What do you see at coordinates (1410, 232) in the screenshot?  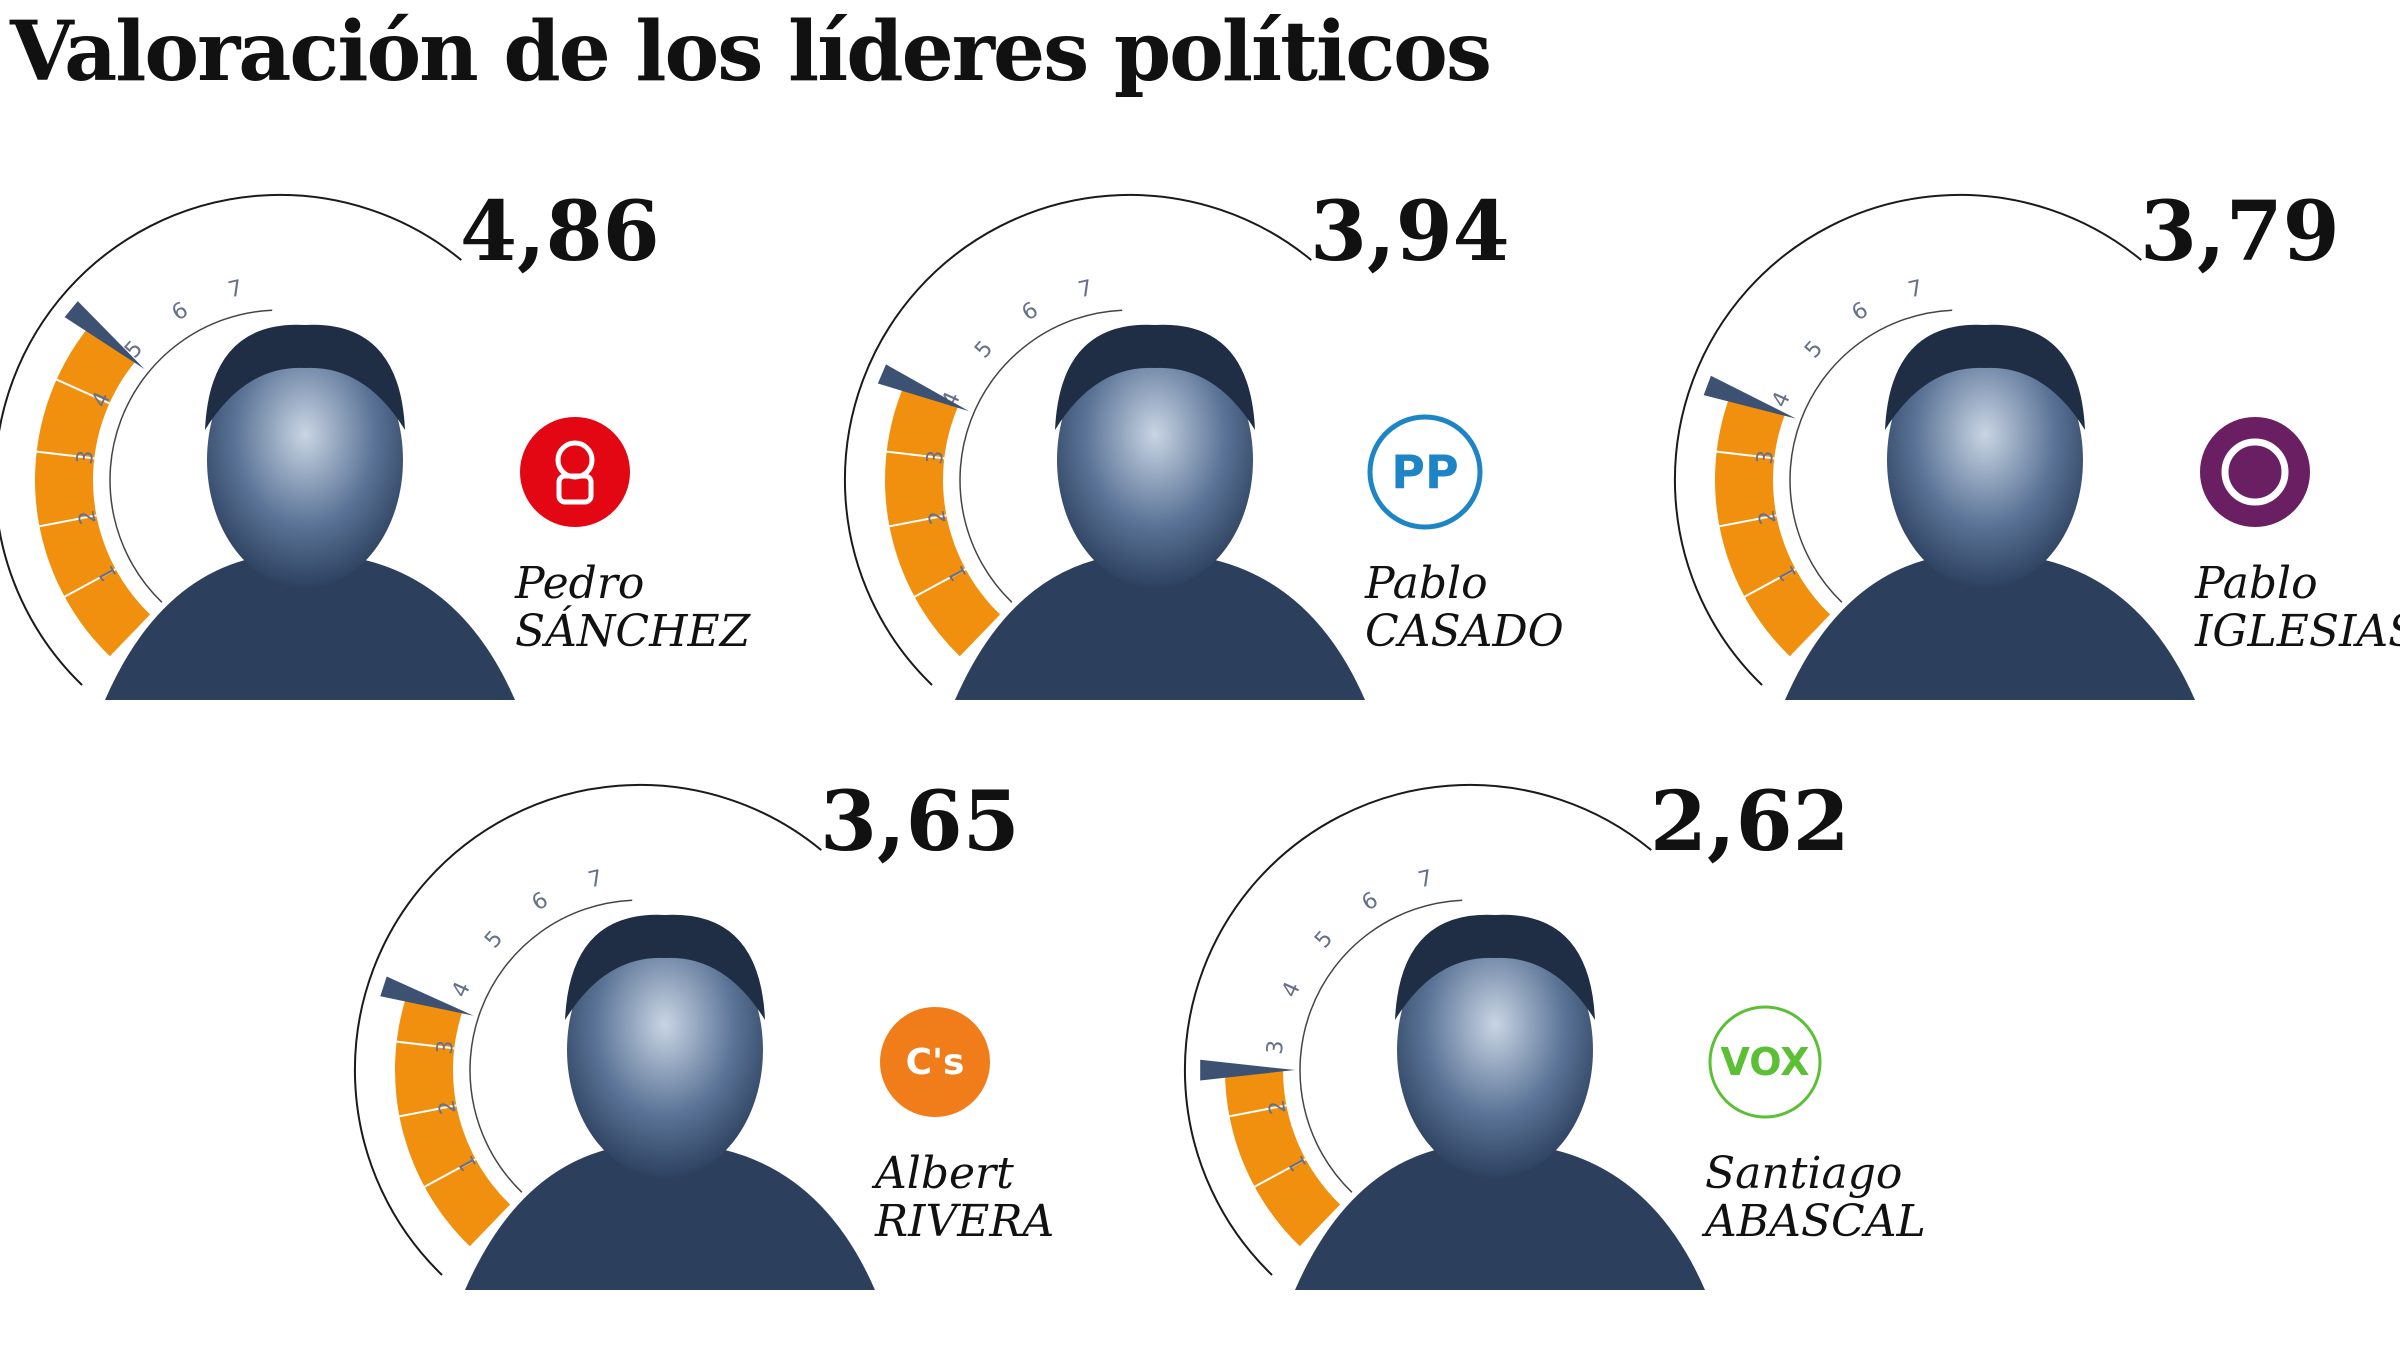 I see `score-label: 3,94` at bounding box center [1410, 232].